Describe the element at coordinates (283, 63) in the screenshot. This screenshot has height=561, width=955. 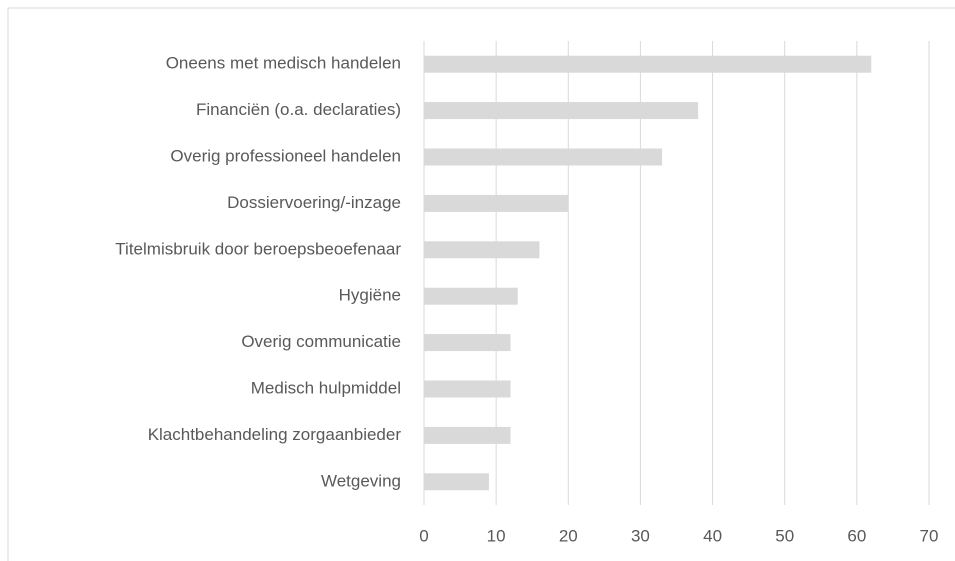
I see `y-tick-label: Oneens met medisch handelen` at that location.